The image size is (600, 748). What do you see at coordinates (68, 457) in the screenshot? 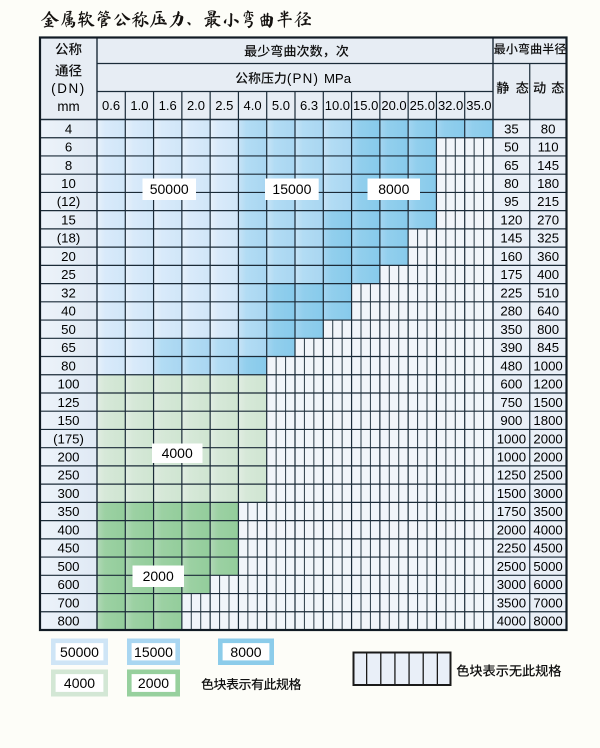
I see `svg-text: 200` at bounding box center [68, 457].